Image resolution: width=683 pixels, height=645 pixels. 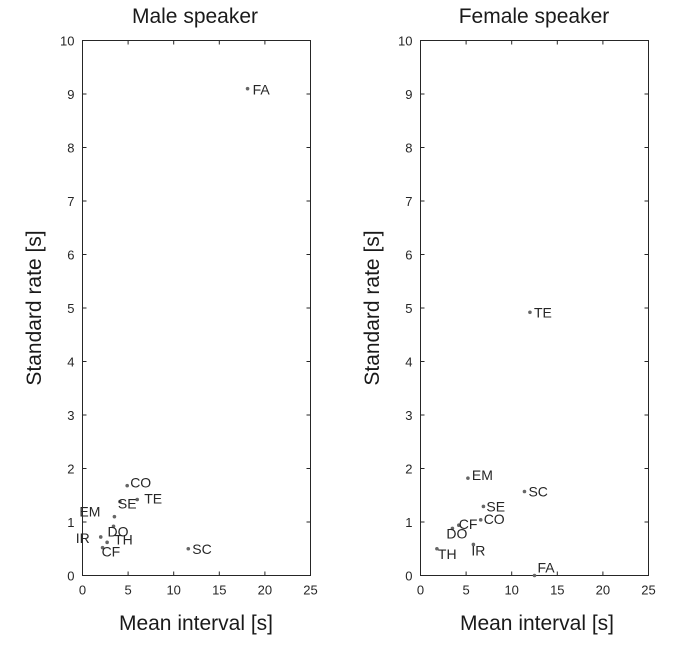 What do you see at coordinates (534, 16) in the screenshot?
I see `chart-title: Female speaker` at bounding box center [534, 16].